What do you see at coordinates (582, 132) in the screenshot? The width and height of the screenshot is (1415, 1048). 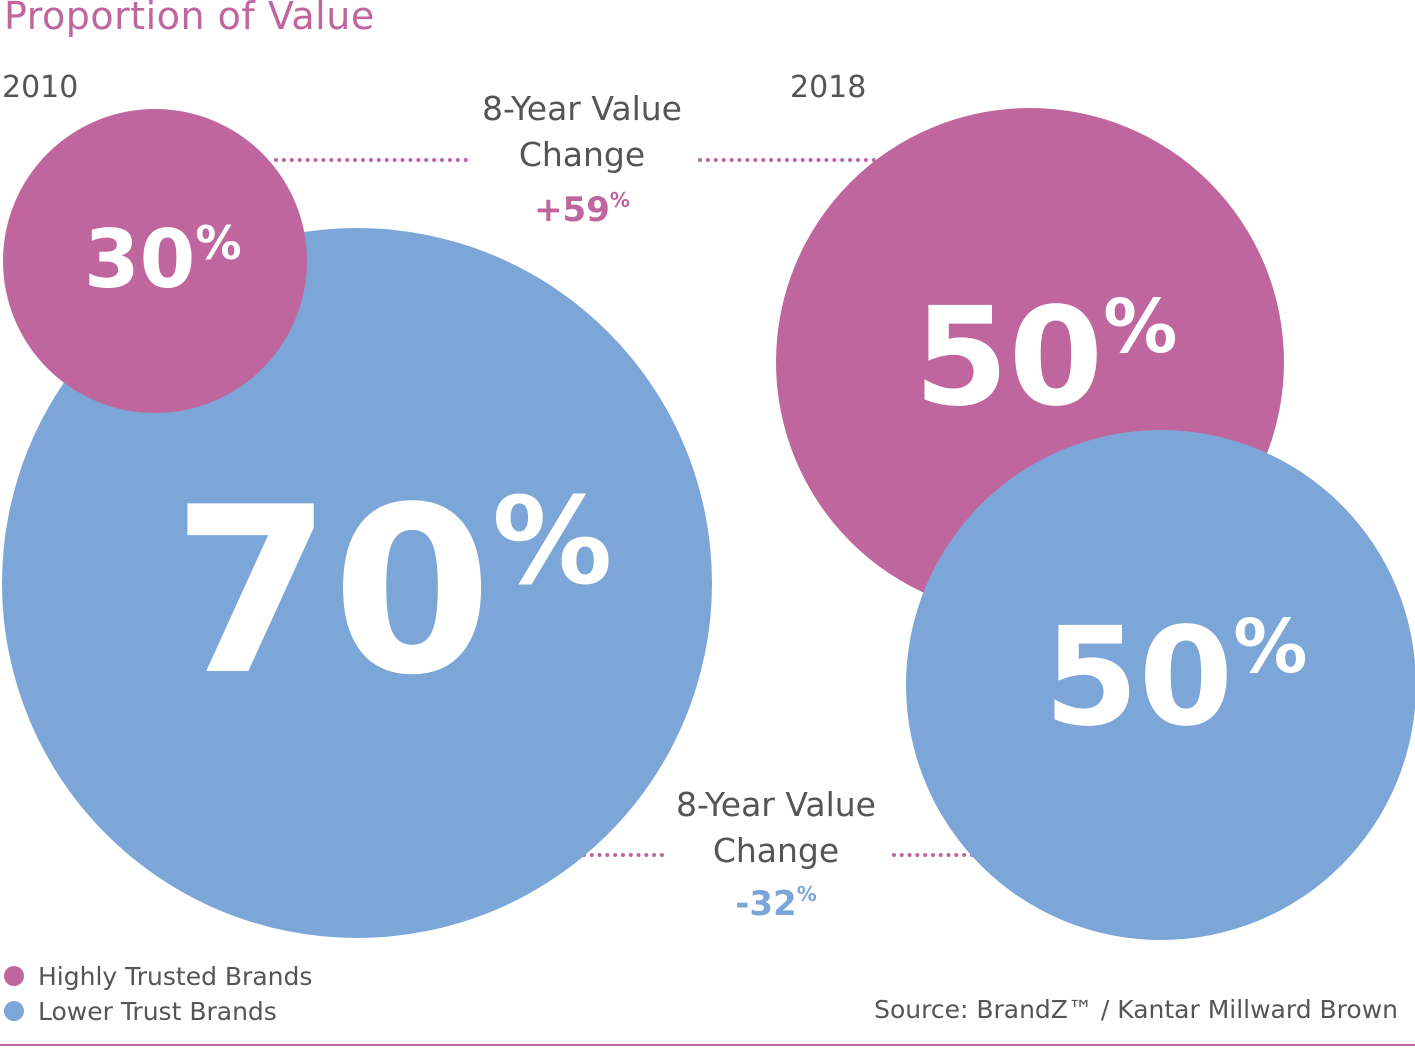 I see `change-label-highly-trusted: 8-Year Value Change` at bounding box center [582, 132].